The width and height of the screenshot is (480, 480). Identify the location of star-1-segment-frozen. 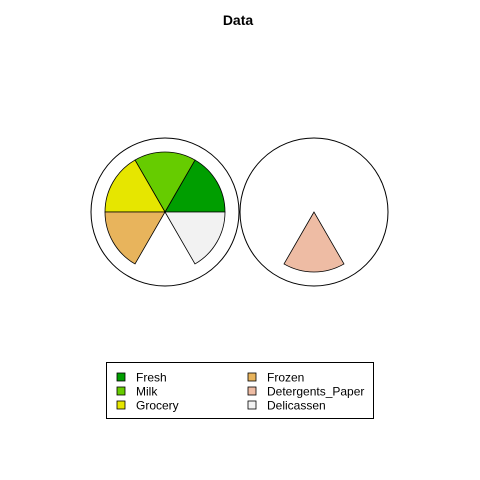
(135, 238).